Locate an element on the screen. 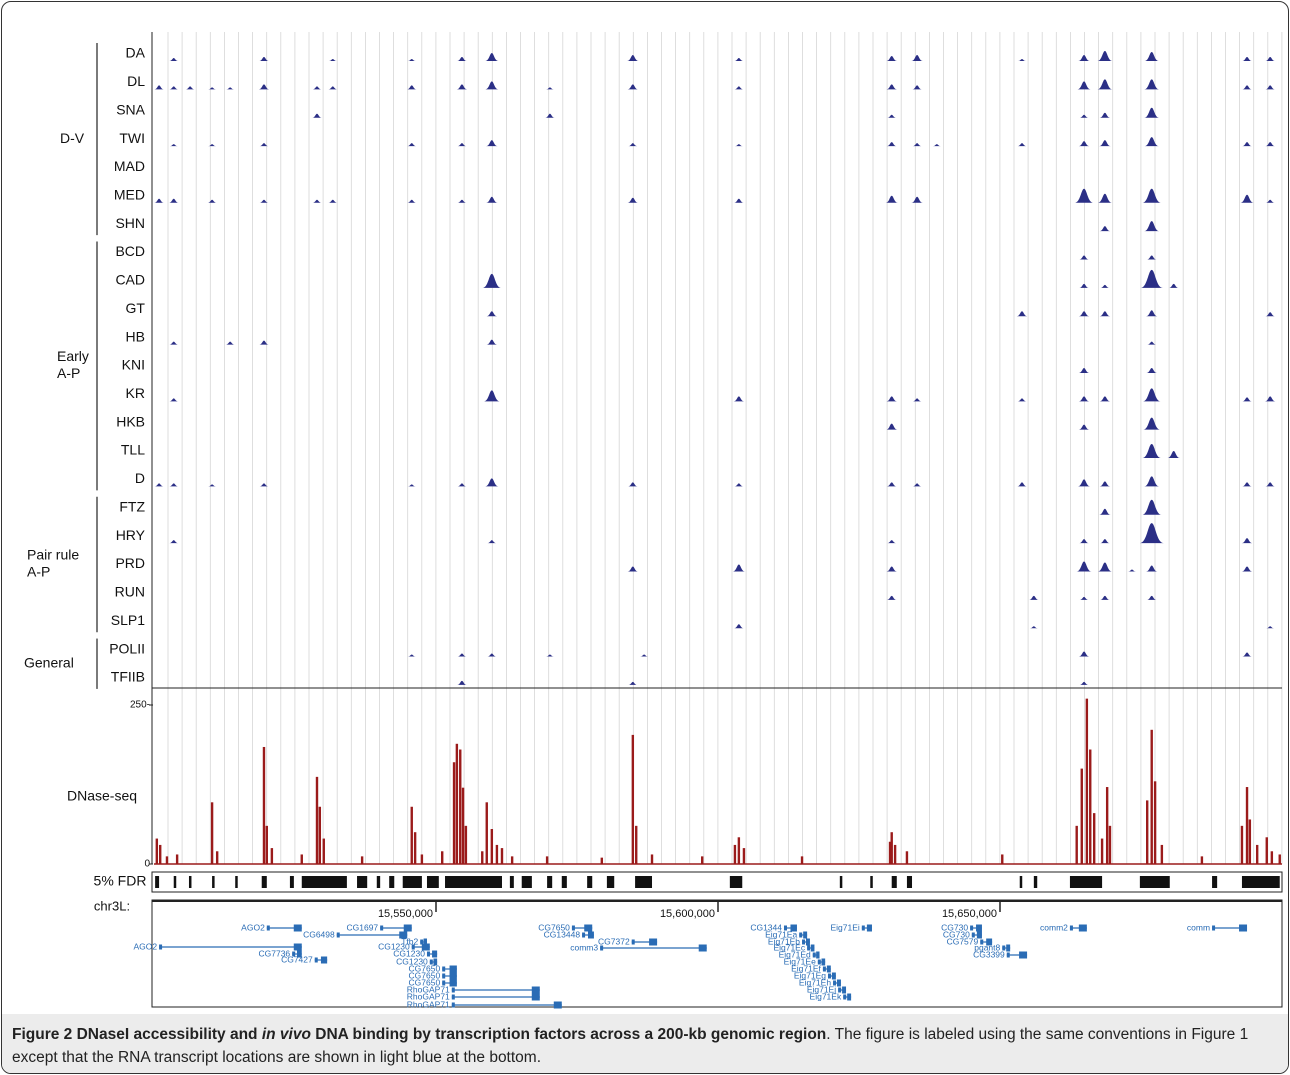 The width and height of the screenshot is (1290, 1075). track-label: SLP1 is located at coordinates (128, 620).